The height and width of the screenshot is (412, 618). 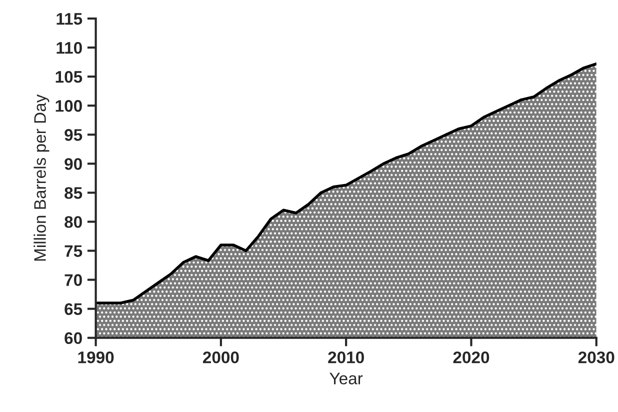 What do you see at coordinates (73, 251) in the screenshot?
I see `y-tick-label: 75` at bounding box center [73, 251].